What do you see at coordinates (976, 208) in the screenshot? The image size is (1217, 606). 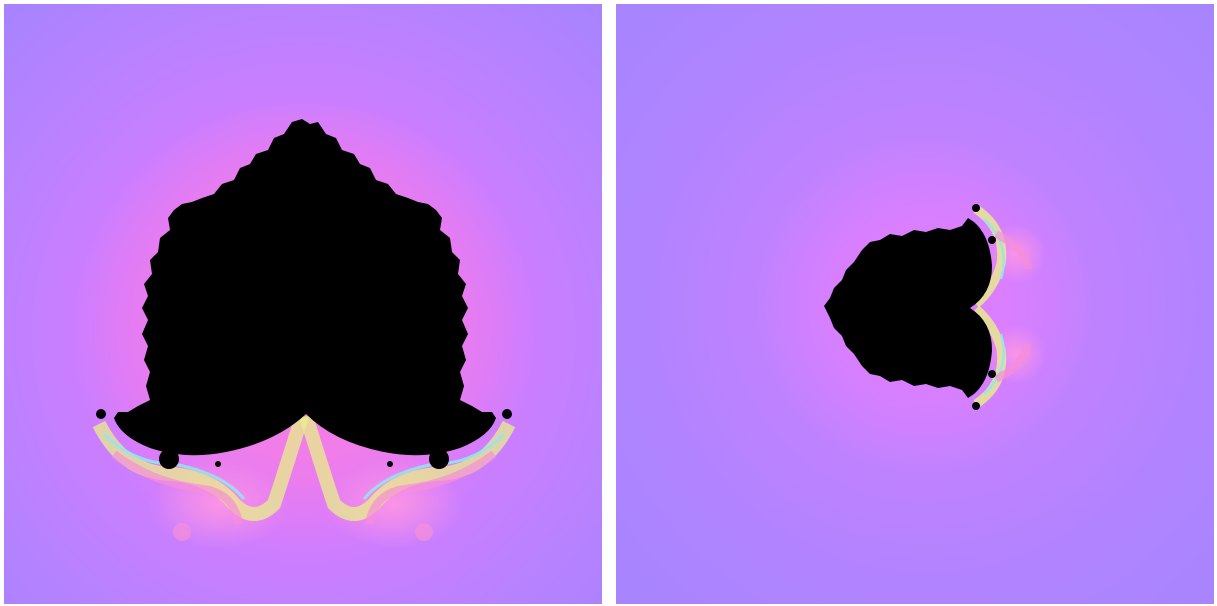 I see `tip-bulb-top` at bounding box center [976, 208].